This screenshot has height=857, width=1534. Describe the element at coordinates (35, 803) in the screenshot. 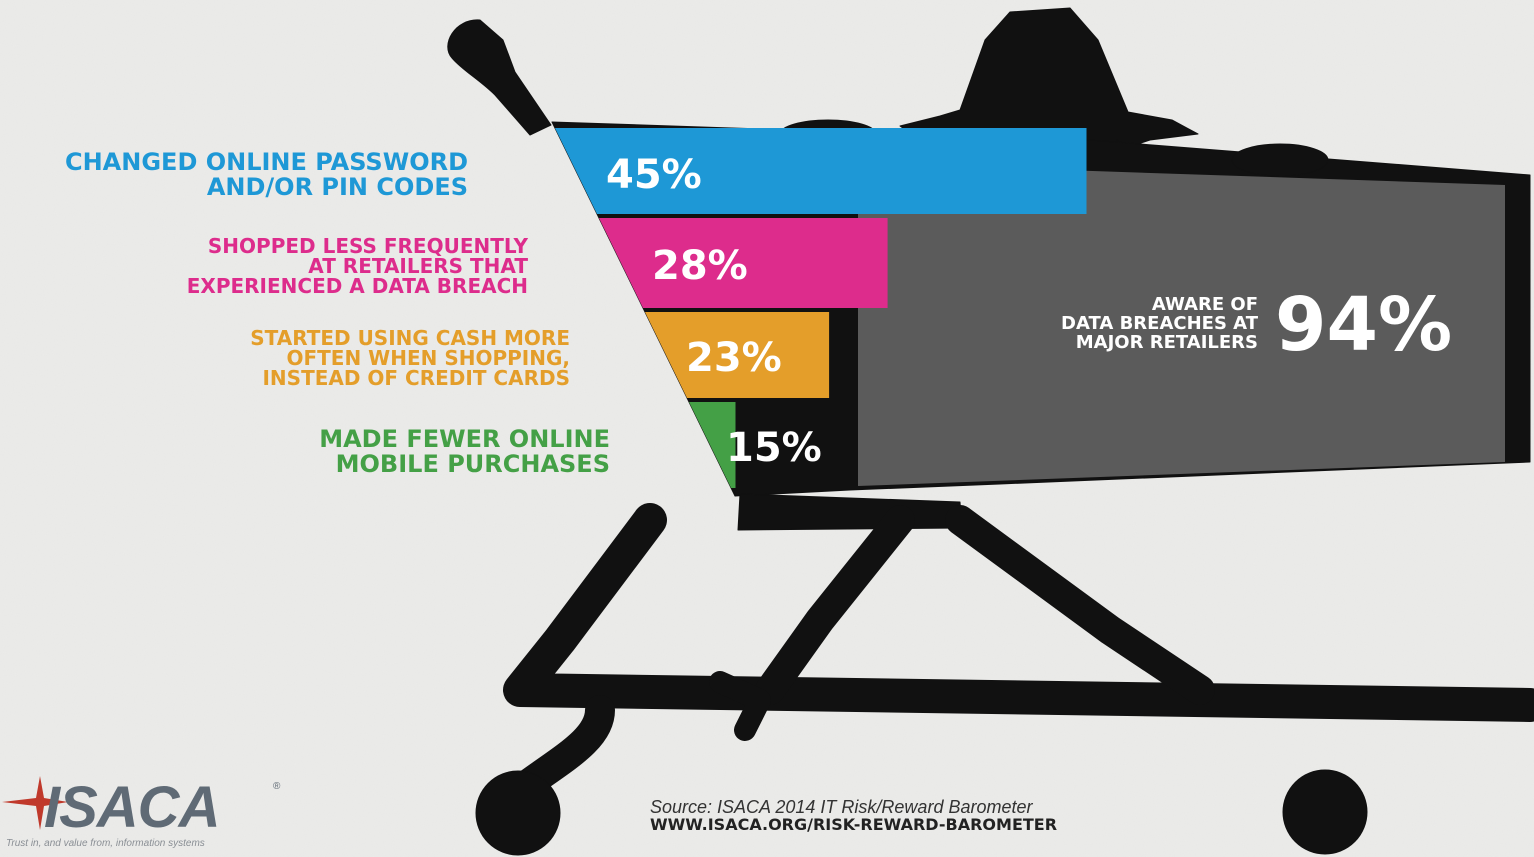

I see `isaca-star-icon` at that location.